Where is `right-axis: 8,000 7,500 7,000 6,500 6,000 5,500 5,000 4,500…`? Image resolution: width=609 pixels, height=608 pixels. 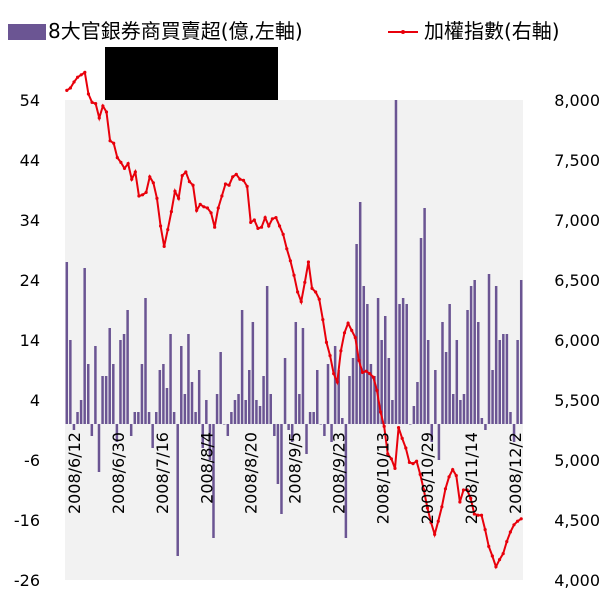 right-axis: 8,000 7,500 7,000 6,500 6,000 5,500 5,000 4,500… is located at coordinates (577, 340).